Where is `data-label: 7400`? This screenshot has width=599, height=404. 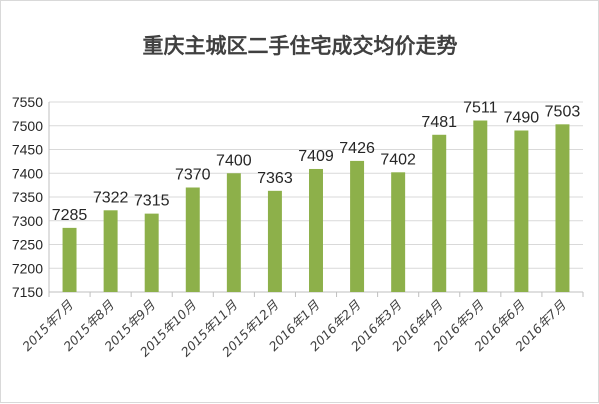 data-label: 7400 is located at coordinates (234, 160).